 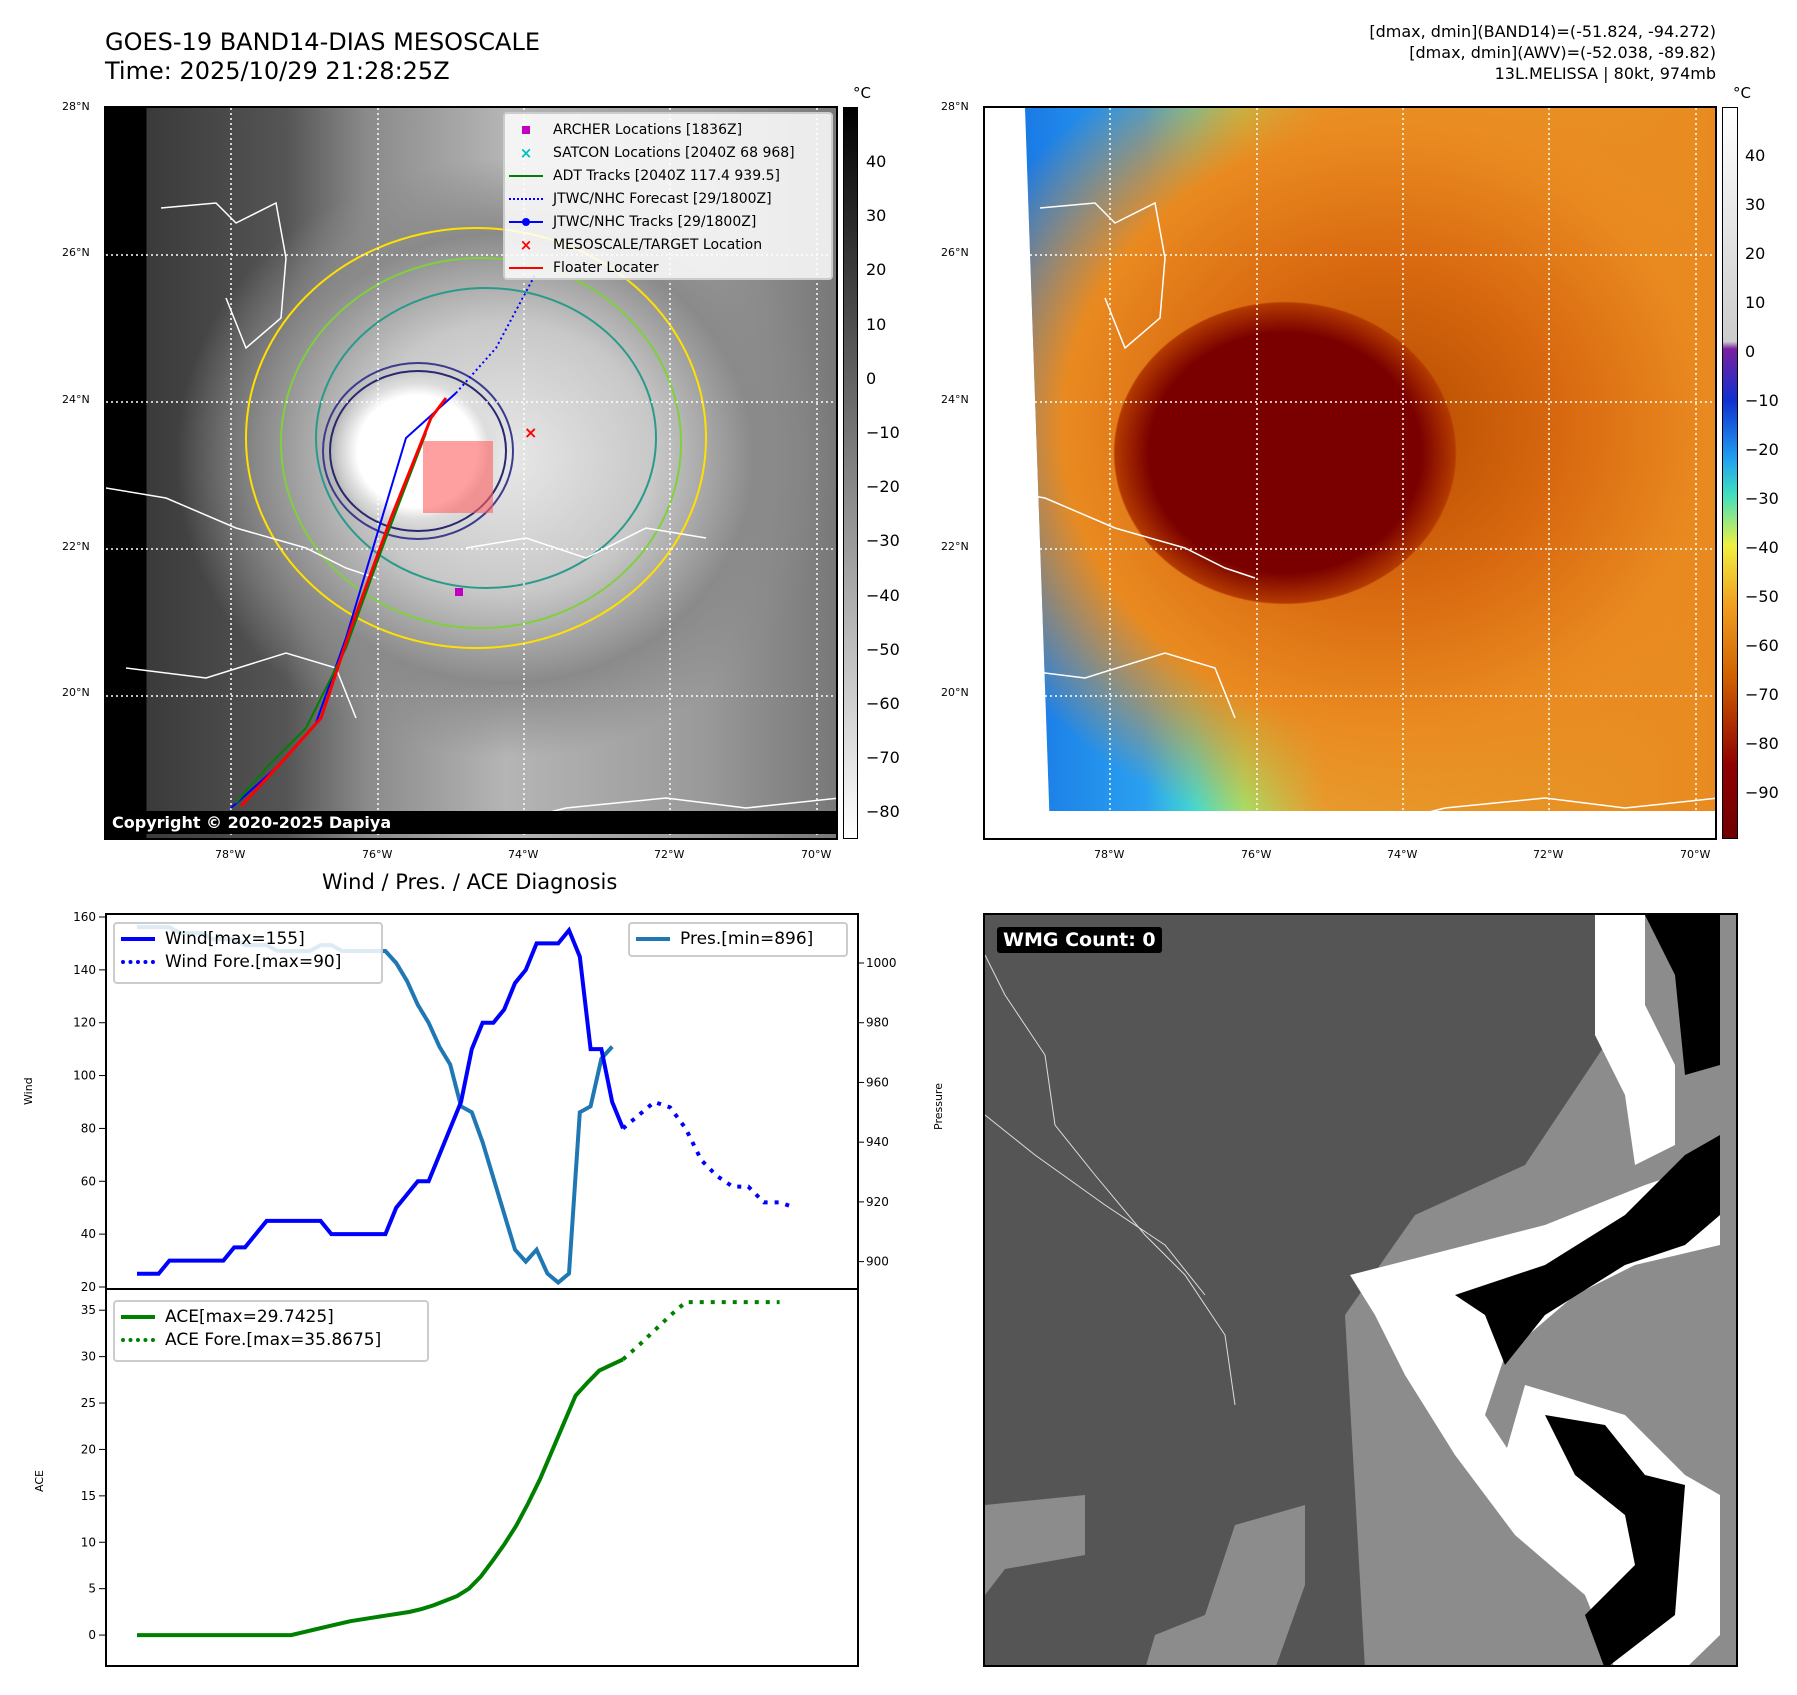 What do you see at coordinates (76, 546) in the screenshot?
I see `lat-label: 22°N` at bounding box center [76, 546].